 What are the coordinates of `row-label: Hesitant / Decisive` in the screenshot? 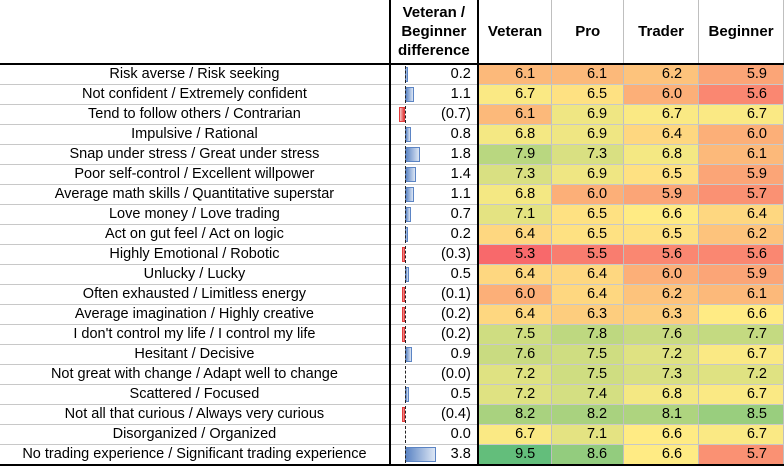 It's located at (195, 354).